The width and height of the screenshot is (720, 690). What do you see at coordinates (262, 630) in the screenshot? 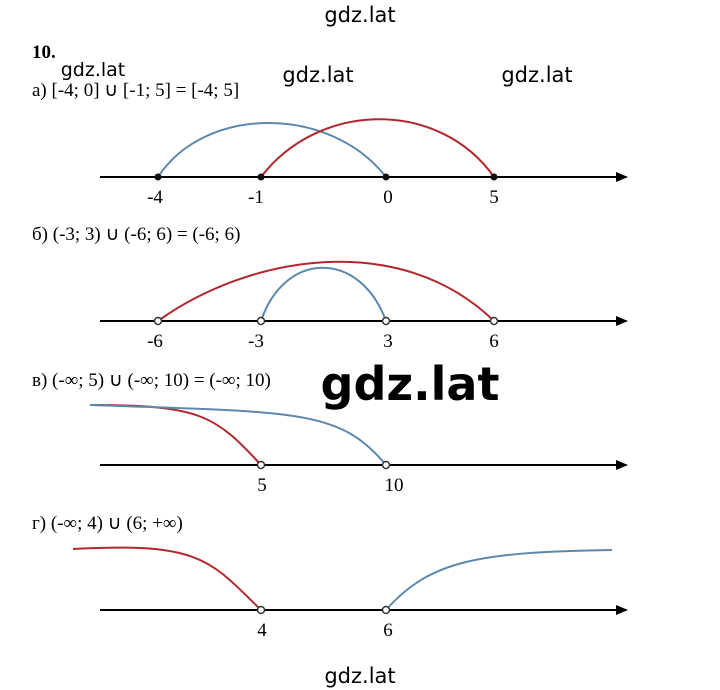
I see `tick-label: 4` at bounding box center [262, 630].